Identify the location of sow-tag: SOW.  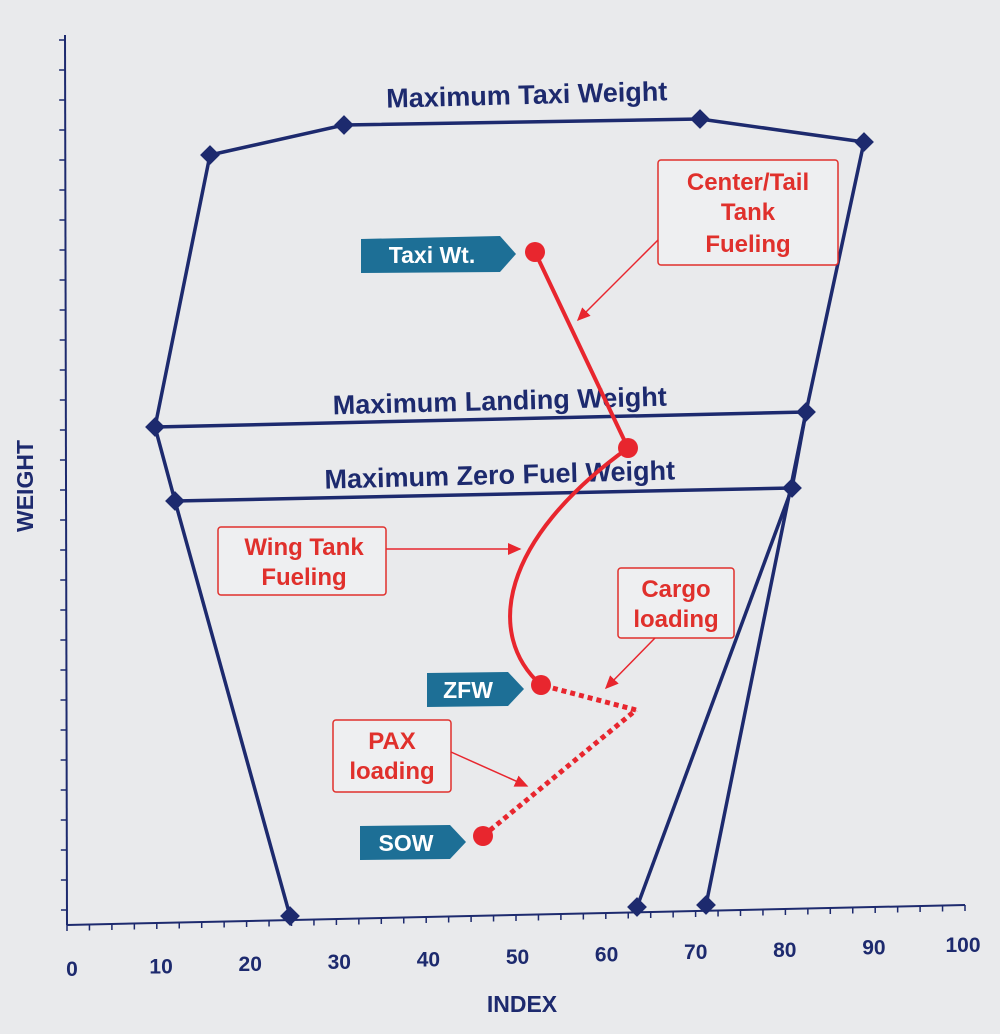
(413, 842).